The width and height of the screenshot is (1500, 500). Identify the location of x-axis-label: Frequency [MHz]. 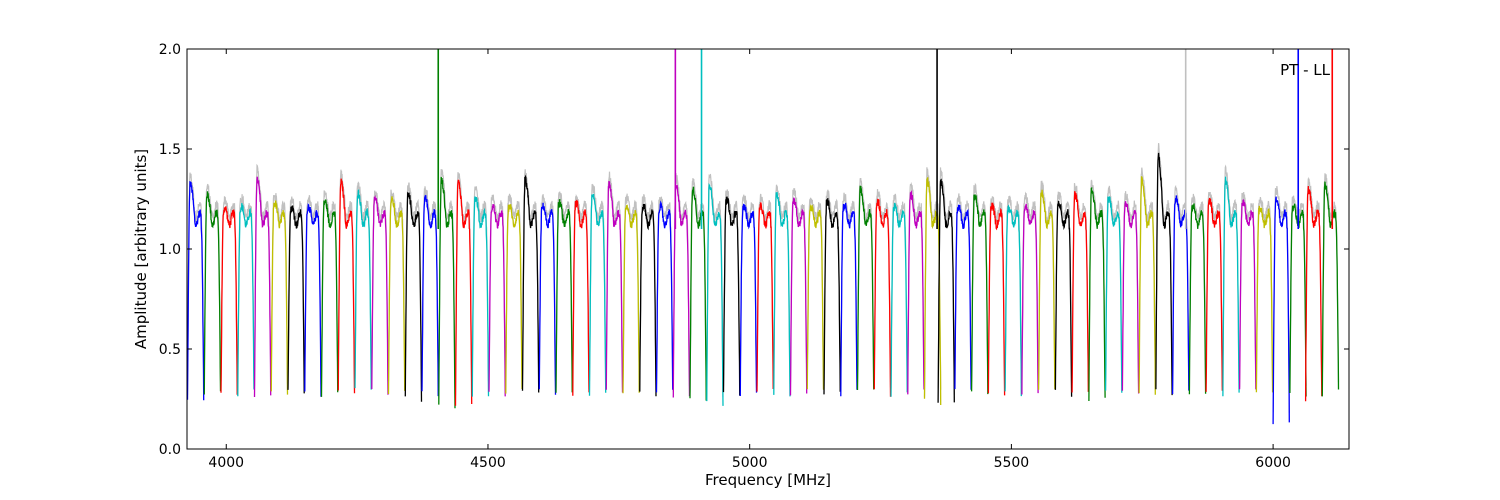
(768, 480).